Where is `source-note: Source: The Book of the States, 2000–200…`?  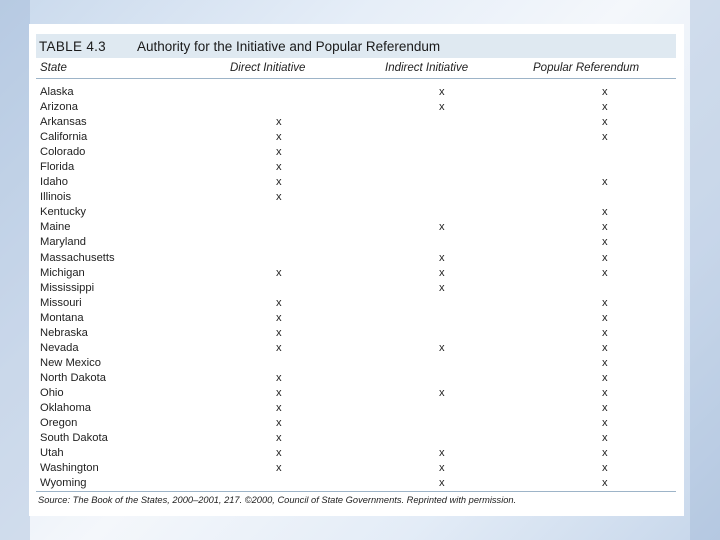 source-note: Source: The Book of the States, 2000–200… is located at coordinates (356, 500).